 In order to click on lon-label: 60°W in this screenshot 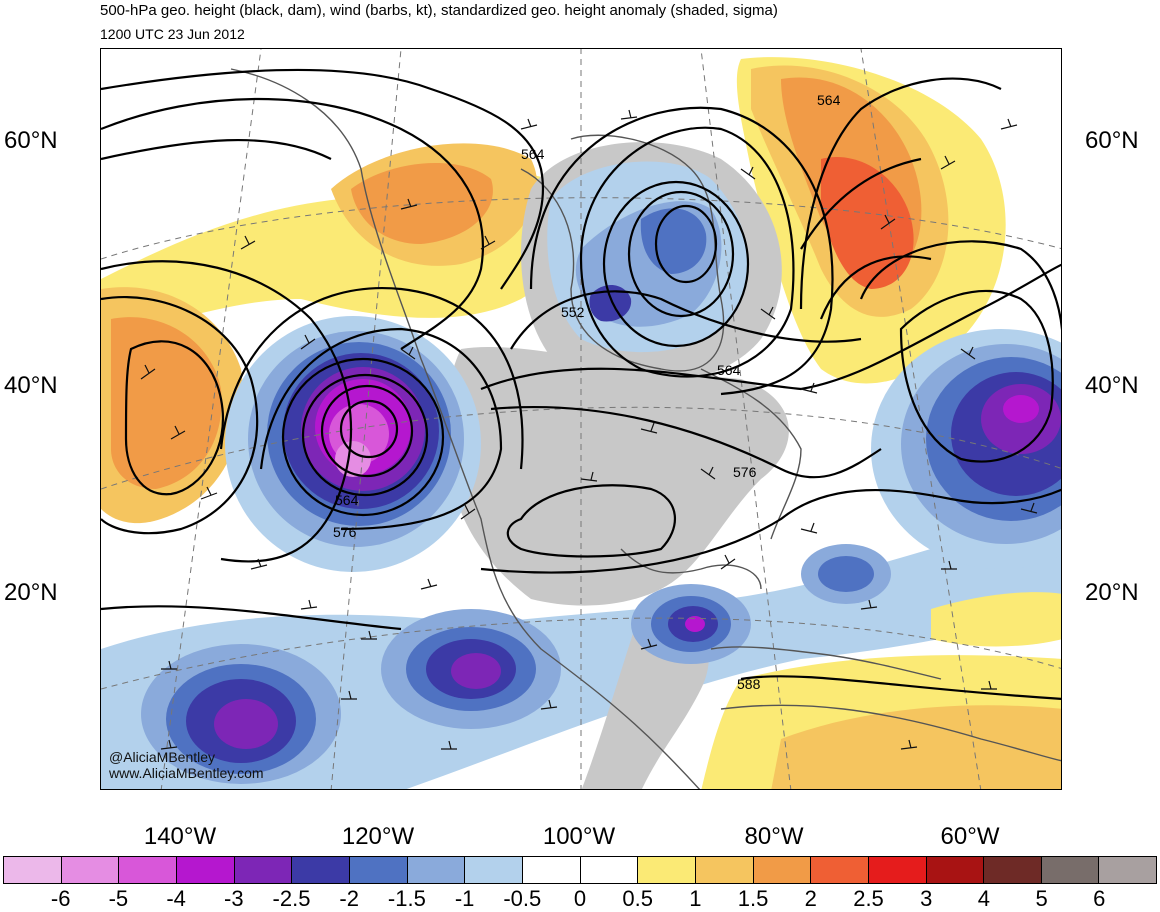, I will do `click(970, 836)`.